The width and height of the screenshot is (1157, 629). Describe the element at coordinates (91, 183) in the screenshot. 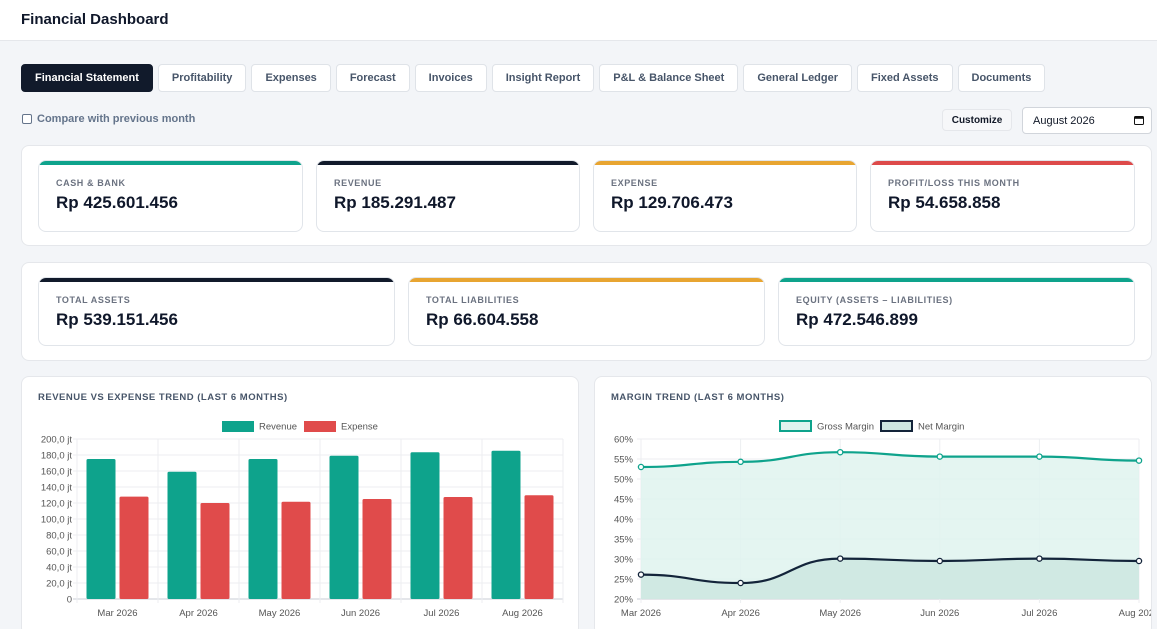

I see `kpi-label: CASH & BANK` at that location.